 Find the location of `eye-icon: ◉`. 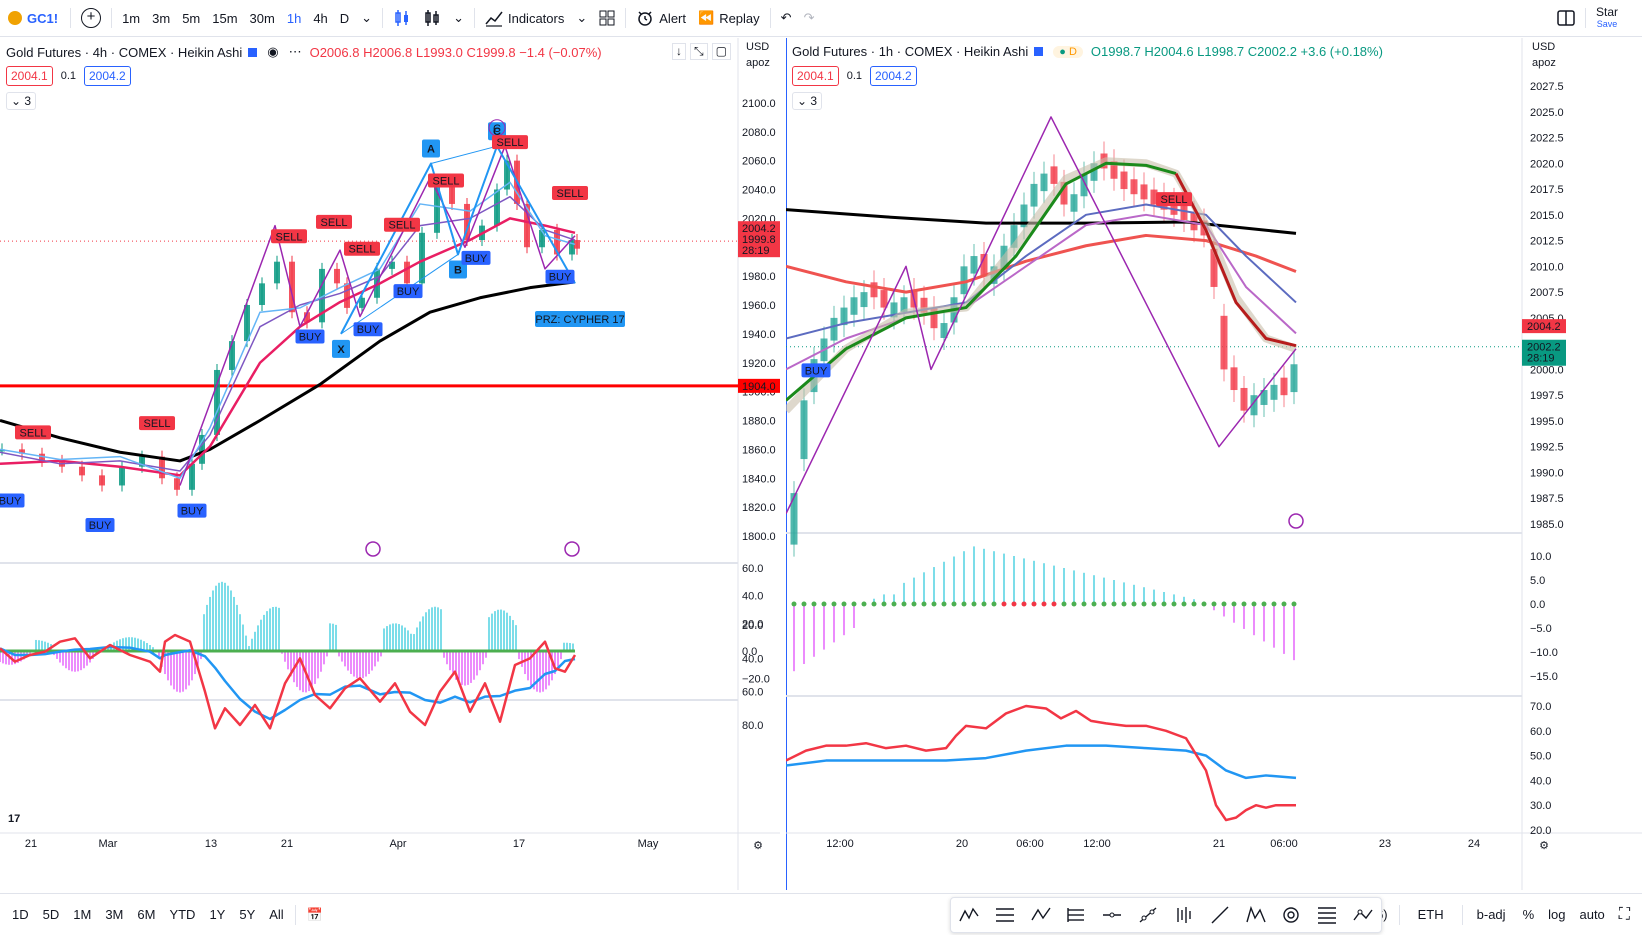

eye-icon: ◉ is located at coordinates (273, 51).